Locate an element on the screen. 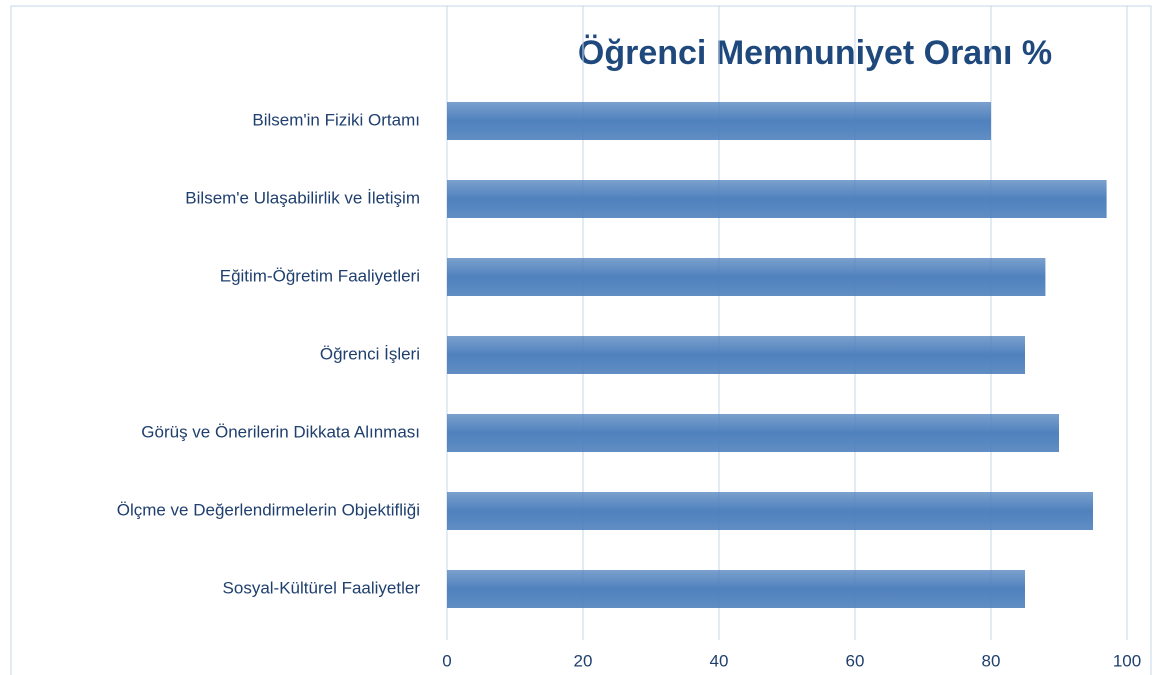 The height and width of the screenshot is (675, 1157). x-tick-label: 100 is located at coordinates (1127, 660).